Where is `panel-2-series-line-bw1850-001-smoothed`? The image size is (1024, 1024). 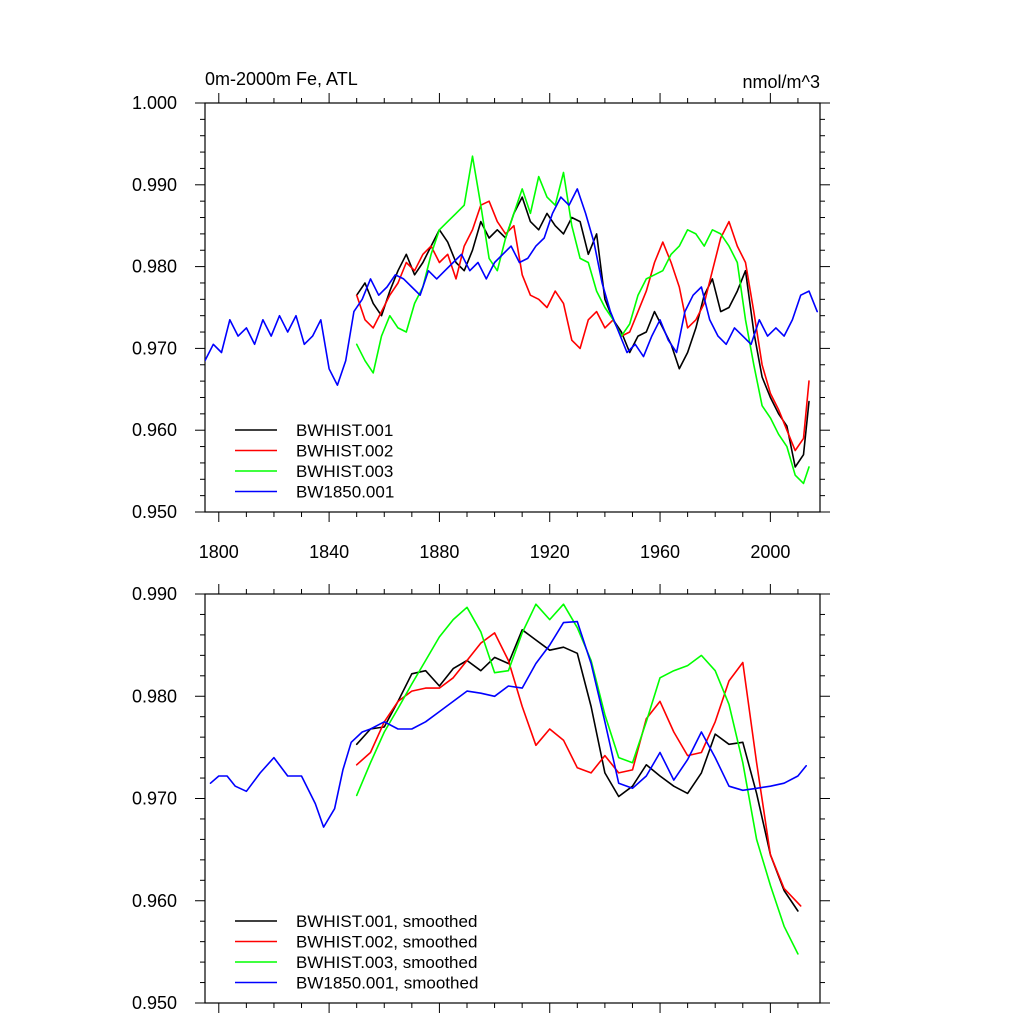
panel-2-series-line-bw1850-001-smoothed is located at coordinates (508, 724).